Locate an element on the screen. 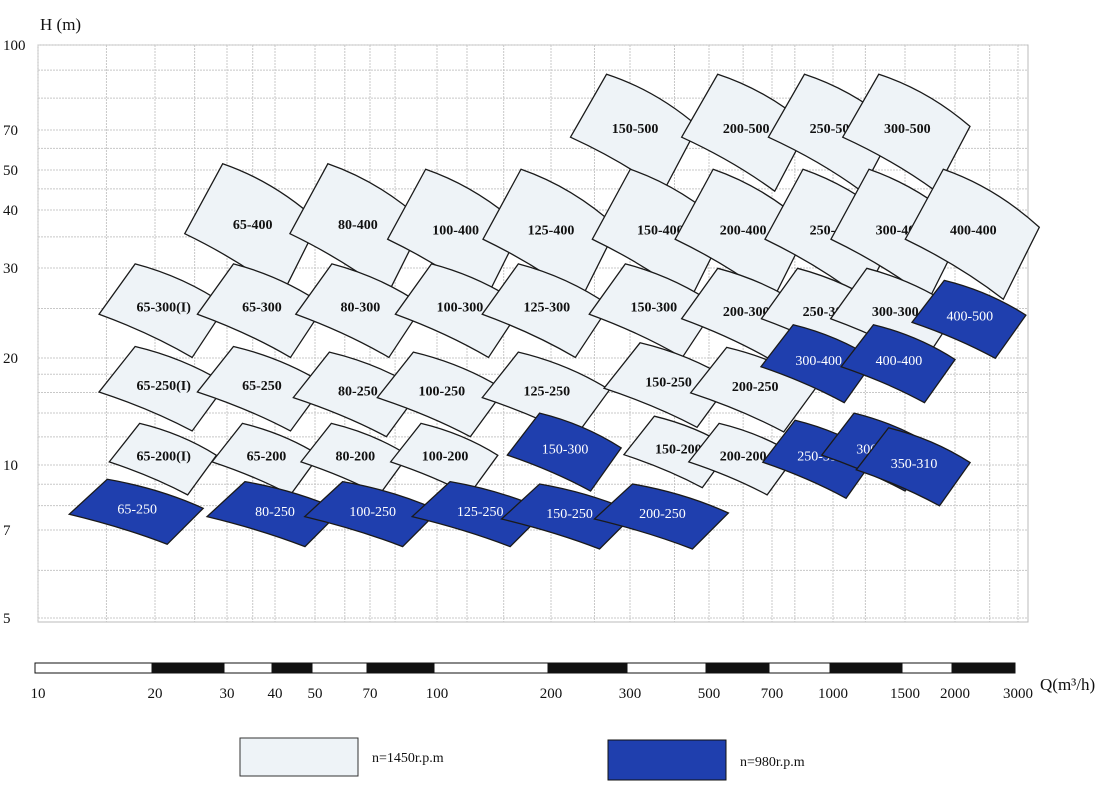 The width and height of the screenshot is (1120, 802). region-label: 100-200 is located at coordinates (445, 457).